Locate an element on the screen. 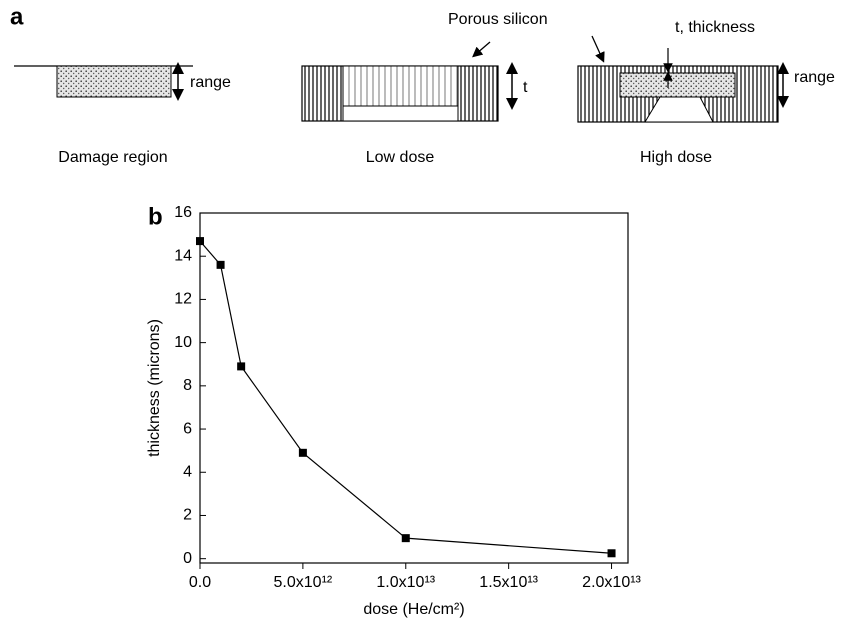 Image resolution: width=848 pixels, height=629 pixels. x-tick-label: 1.5x10¹³ is located at coordinates (508, 582).